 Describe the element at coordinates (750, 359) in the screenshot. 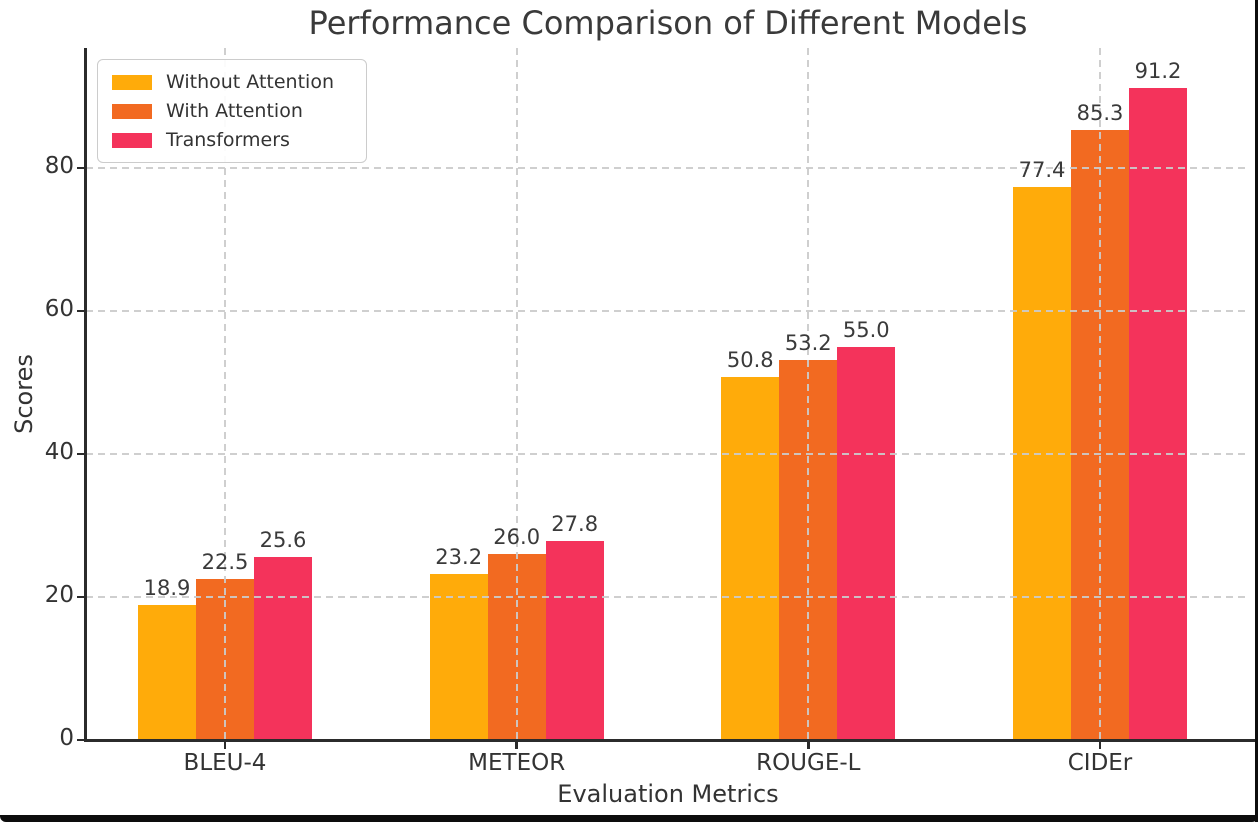

I see `bar-value-label: 50.8` at that location.